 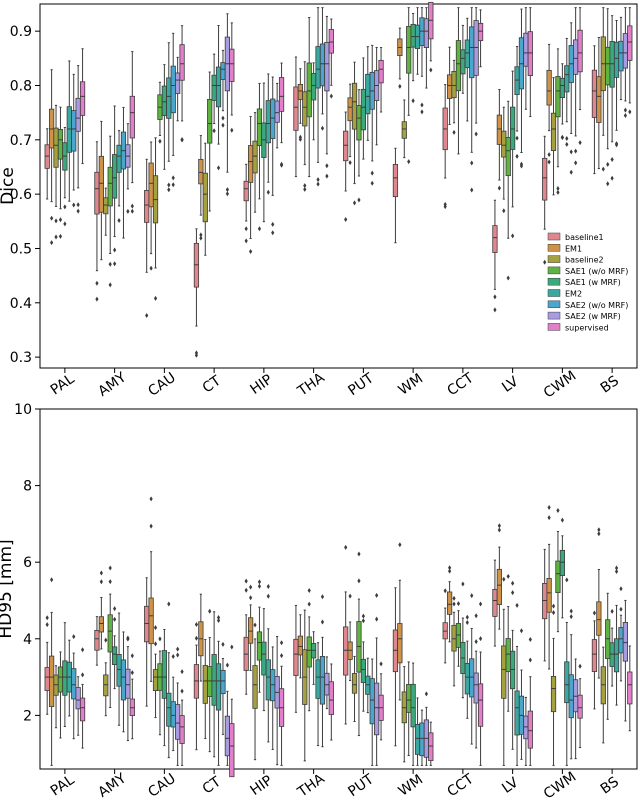 What do you see at coordinates (21, 32) in the screenshot?
I see `y-tick-label: 0.9` at bounding box center [21, 32].